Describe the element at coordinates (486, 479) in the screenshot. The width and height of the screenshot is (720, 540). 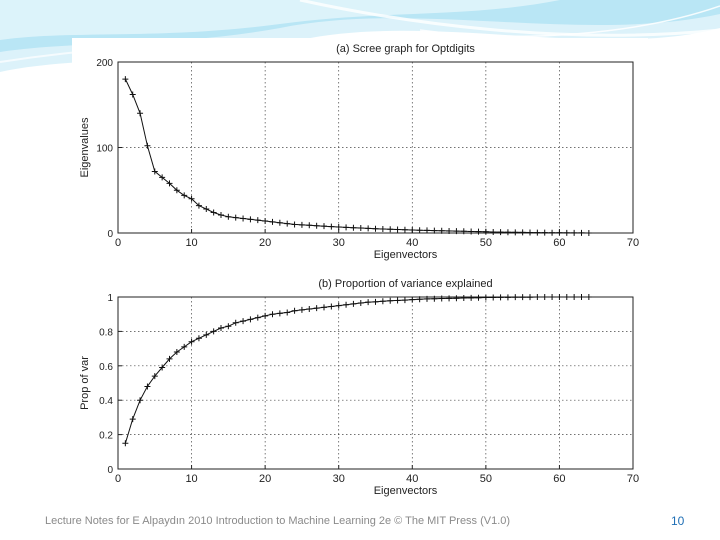
I see `chart-b-xtick-label: 50` at that location.